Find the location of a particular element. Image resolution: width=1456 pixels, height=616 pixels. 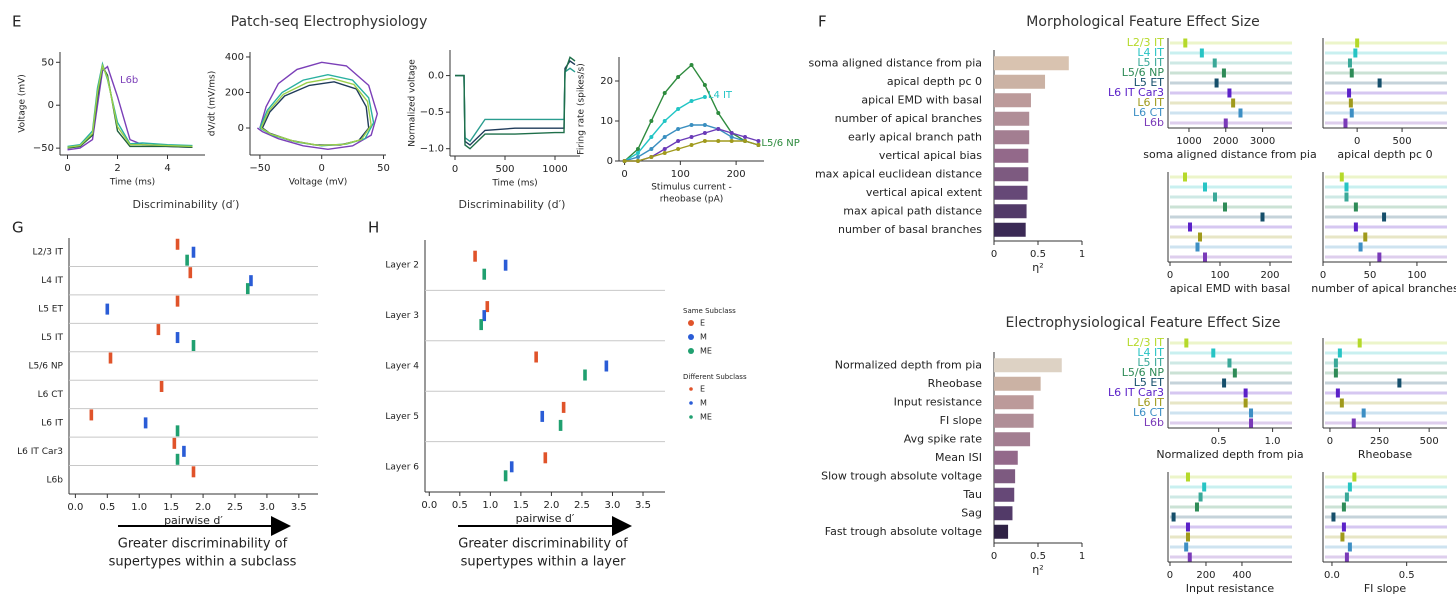

x-tick-label: 3.0 is located at coordinates (267, 507).